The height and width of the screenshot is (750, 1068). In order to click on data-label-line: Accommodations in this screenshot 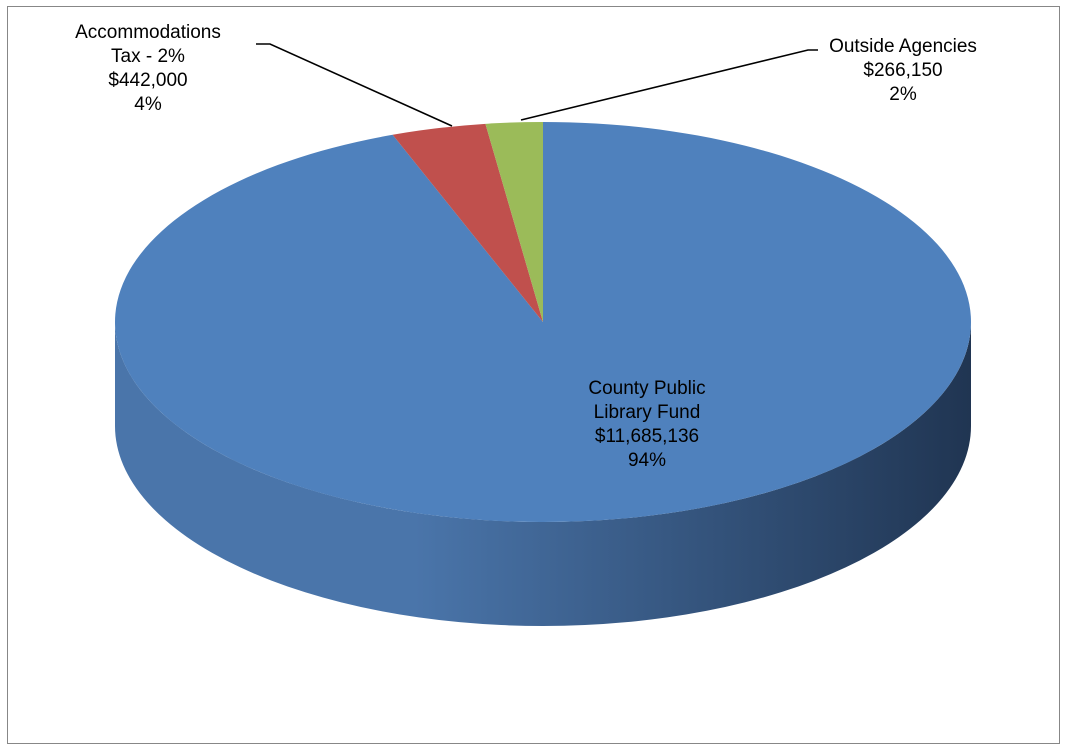, I will do `click(148, 32)`.